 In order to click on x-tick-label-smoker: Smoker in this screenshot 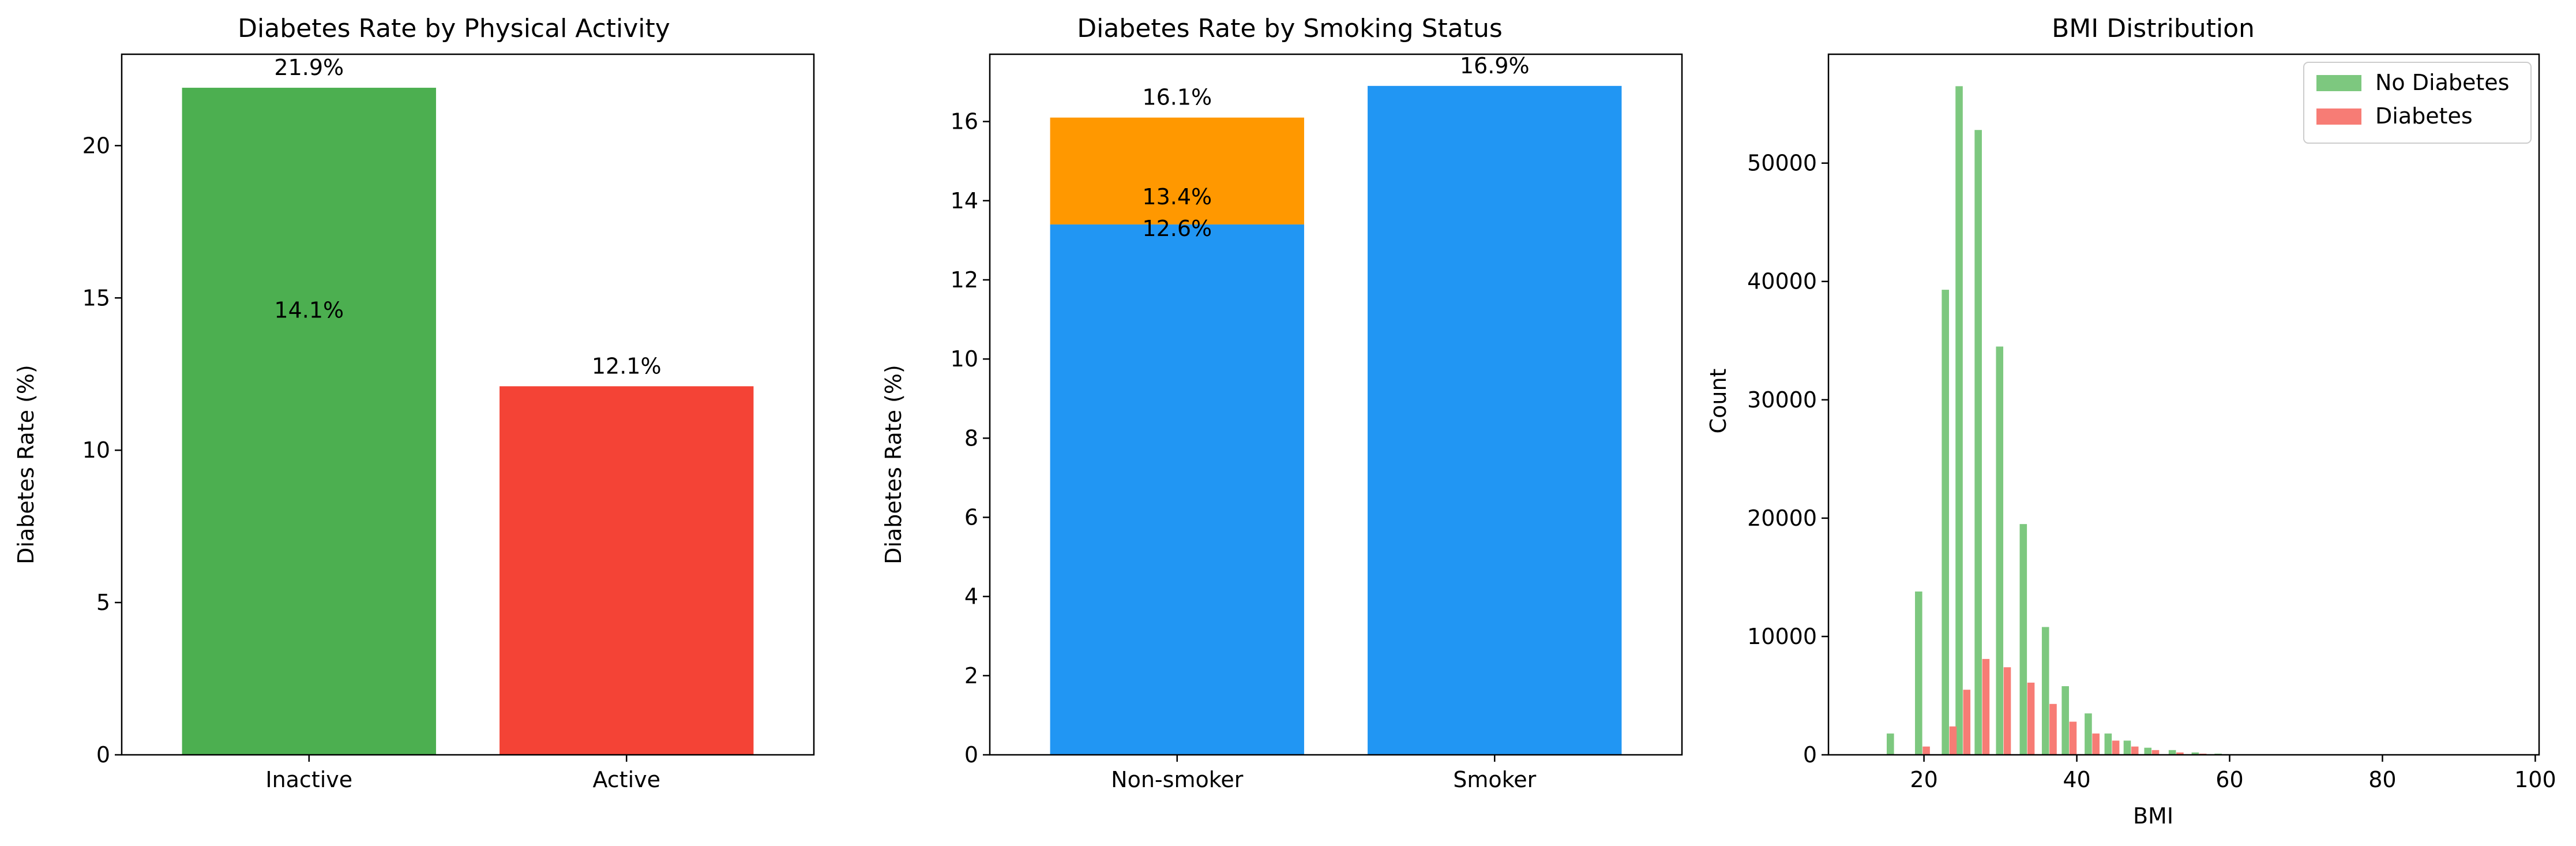, I will do `click(1494, 779)`.